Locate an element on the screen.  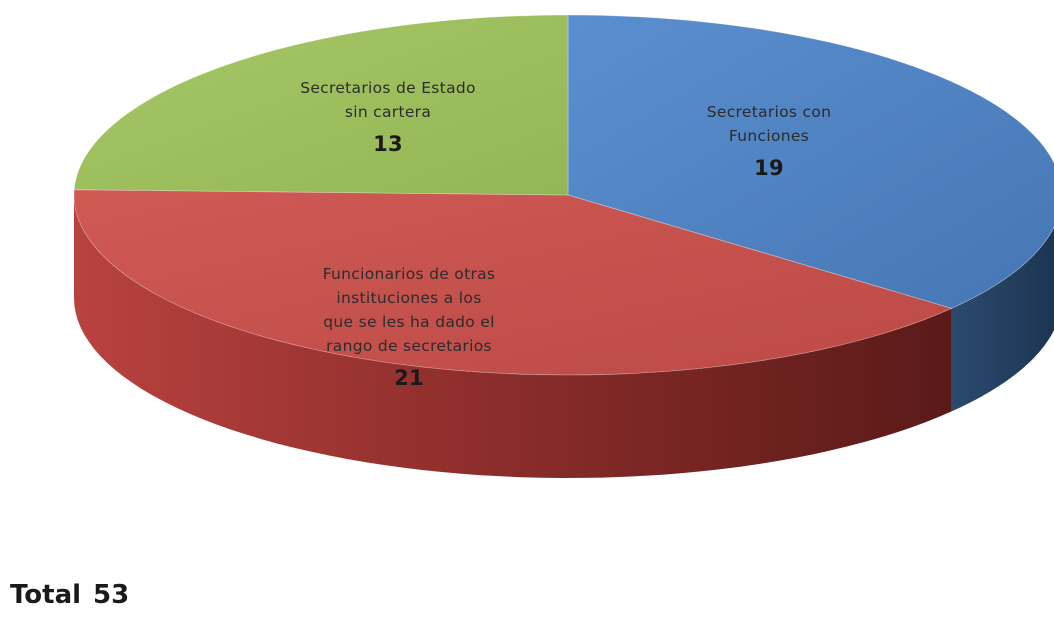
slice-name-line: Funcionarios de otras is located at coordinates (409, 274).